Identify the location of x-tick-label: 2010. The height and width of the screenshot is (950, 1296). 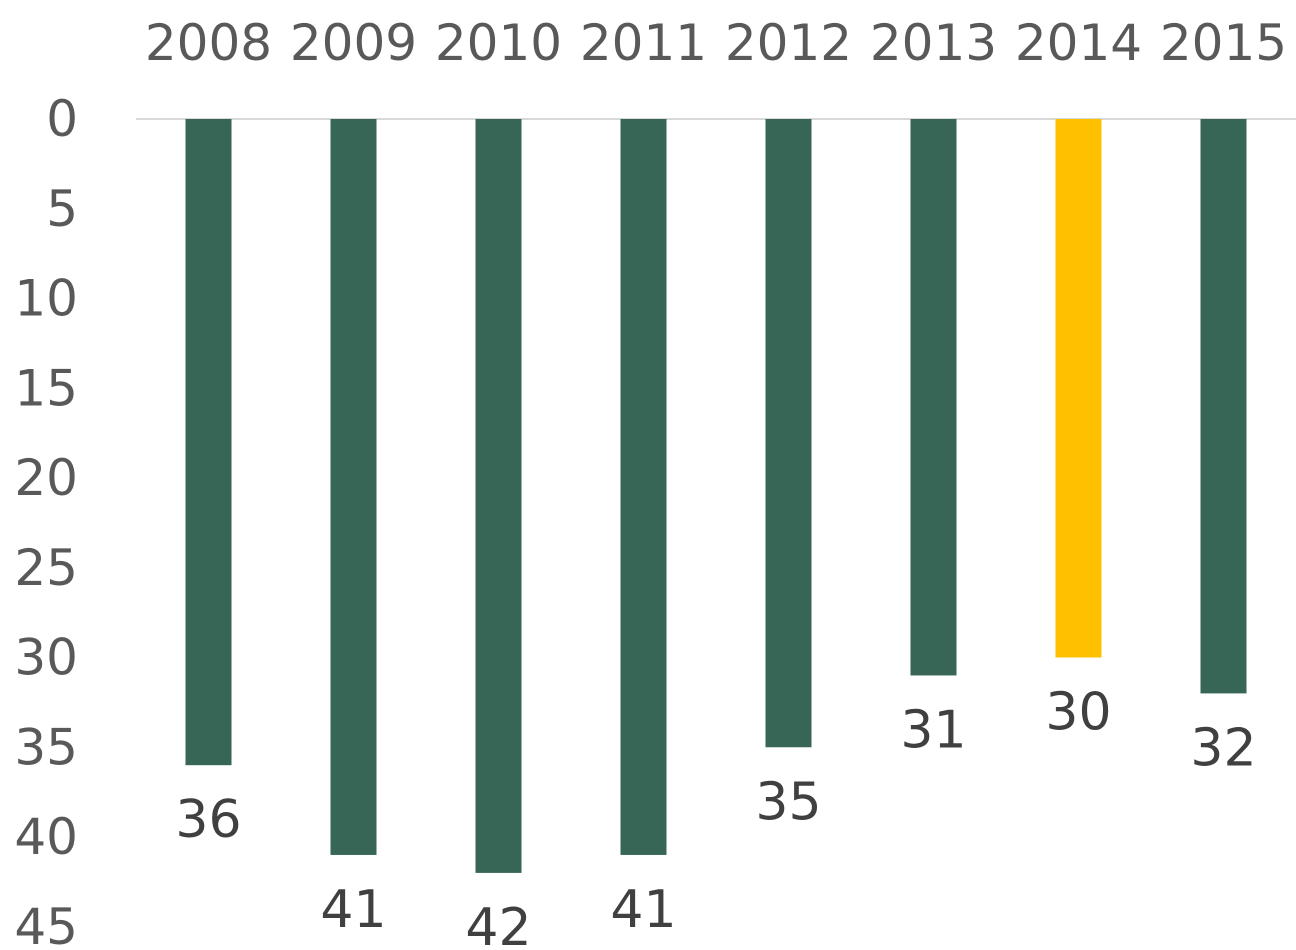
(498, 43).